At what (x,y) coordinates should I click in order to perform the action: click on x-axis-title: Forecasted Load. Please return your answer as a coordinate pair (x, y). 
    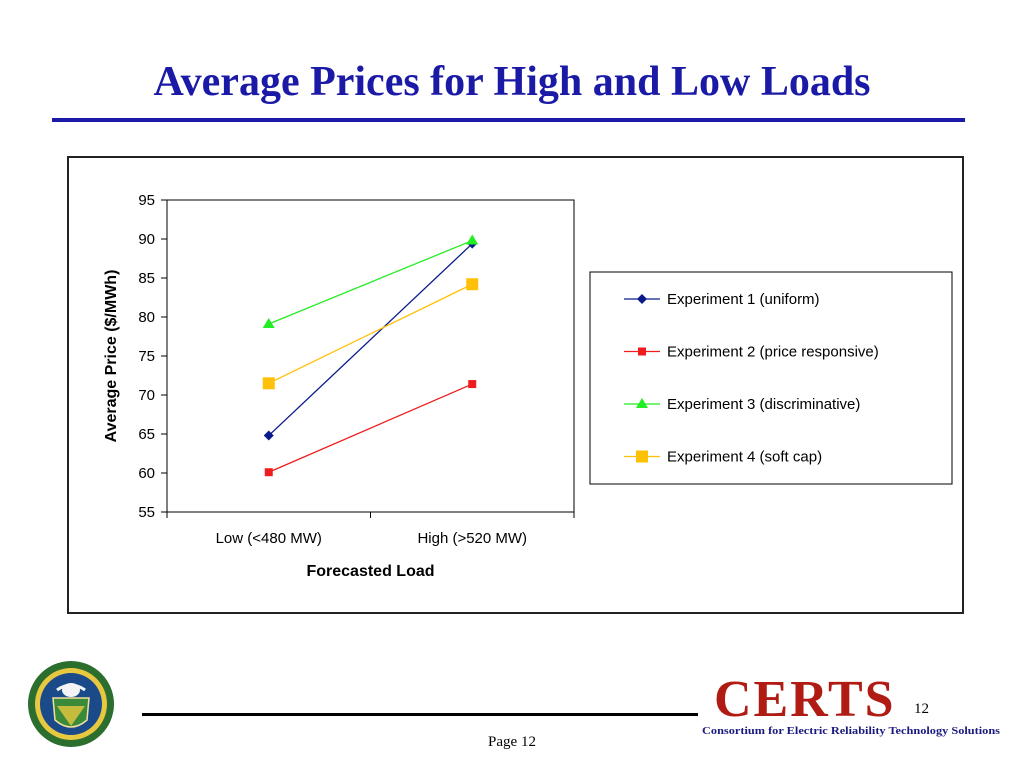
    Looking at the image, I should click on (370, 571).